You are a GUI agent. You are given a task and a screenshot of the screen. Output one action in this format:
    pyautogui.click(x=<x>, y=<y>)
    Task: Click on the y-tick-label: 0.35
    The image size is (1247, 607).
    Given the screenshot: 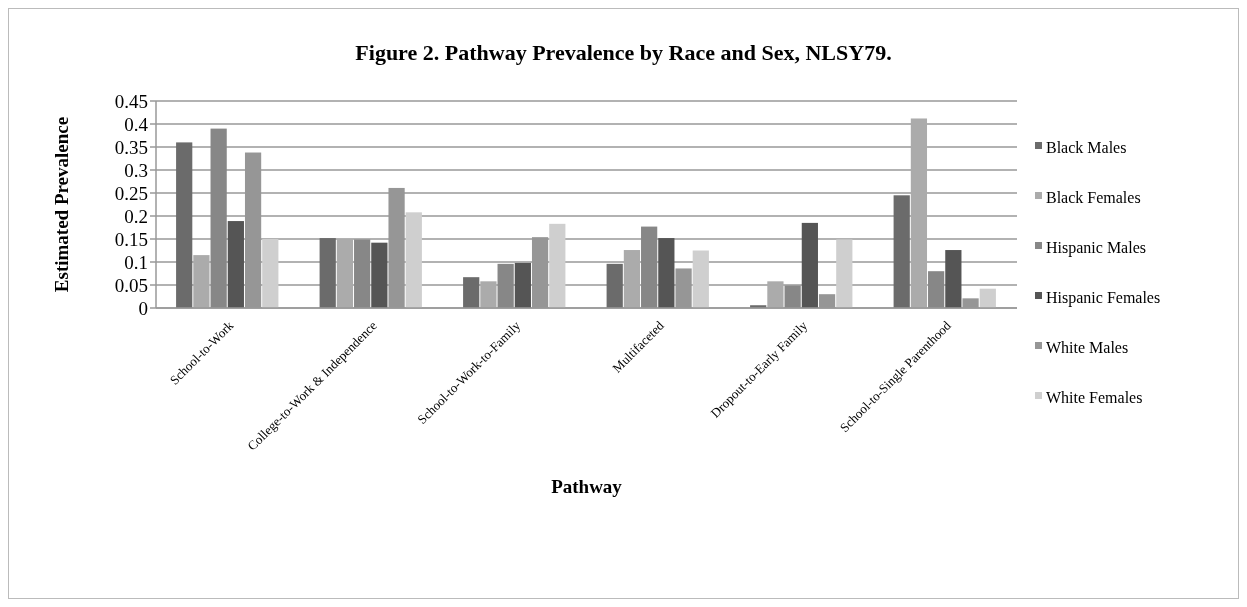 What is the action you would take?
    pyautogui.click(x=131, y=147)
    